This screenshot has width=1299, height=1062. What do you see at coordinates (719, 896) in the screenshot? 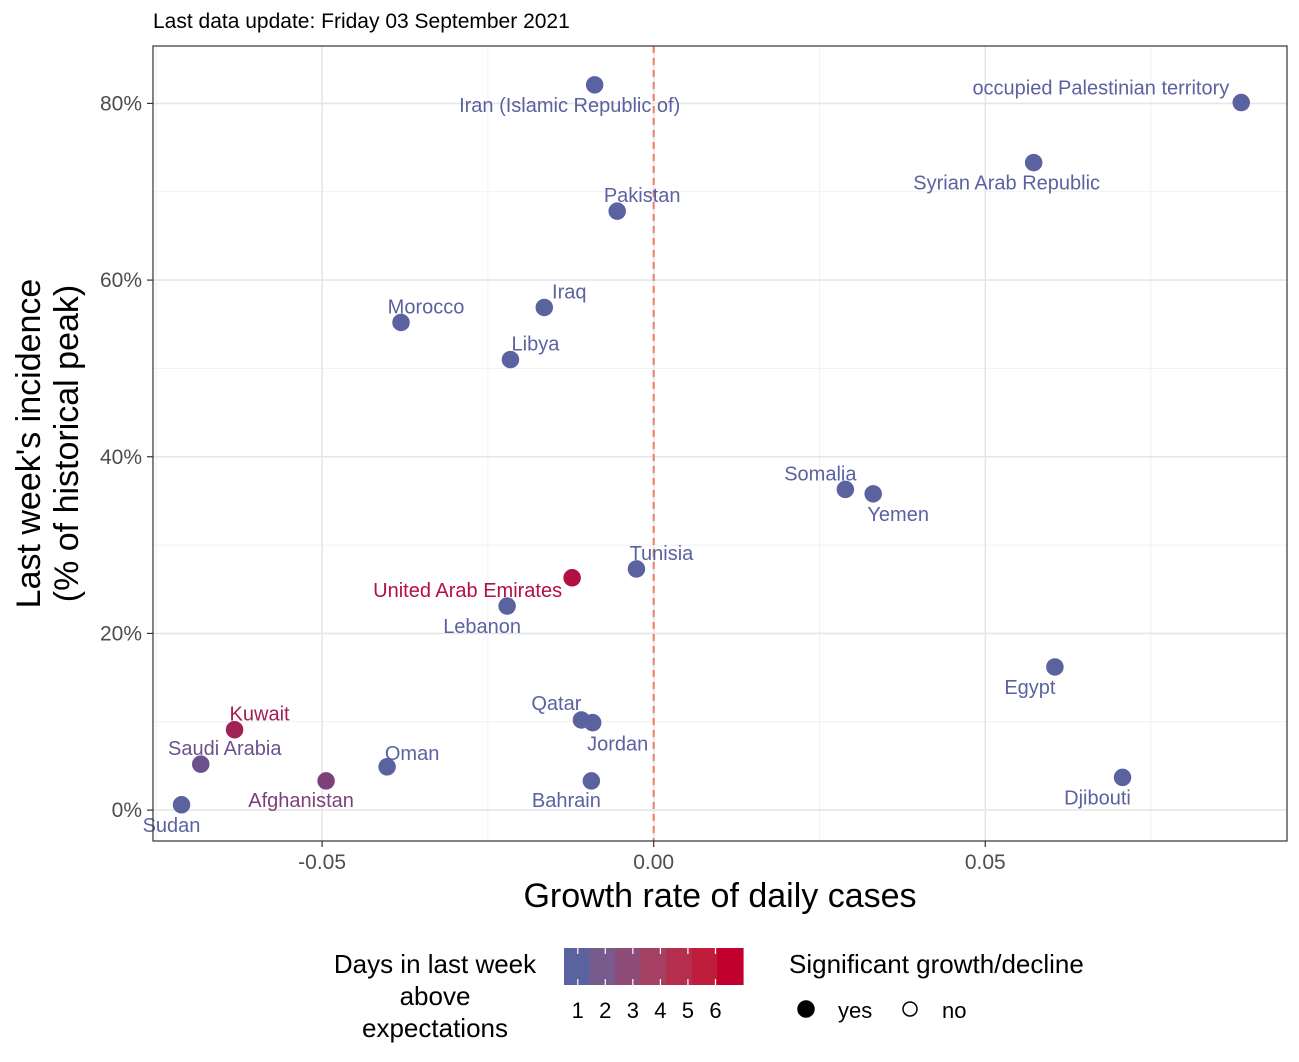
I see `x-axis-title: Growth rate of daily cases` at bounding box center [719, 896].